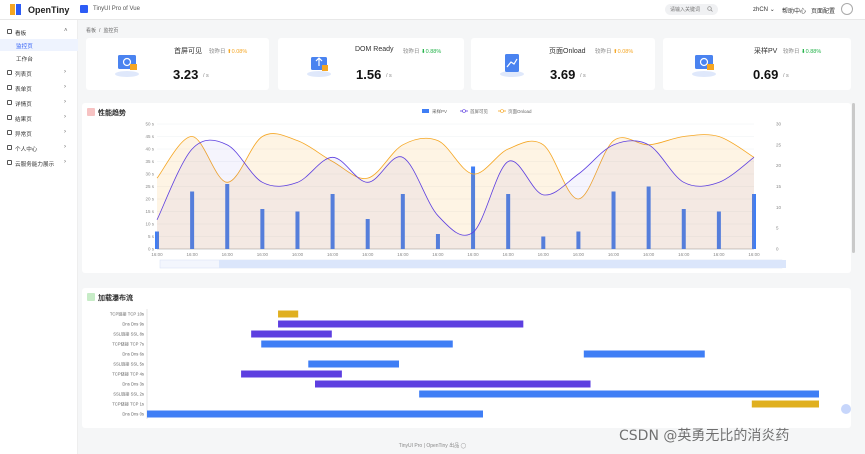 Image resolution: width=865 pixels, height=454 pixels. Describe the element at coordinates (21, 34) in the screenshot. I see `sidebar-item-label: 看板` at that location.